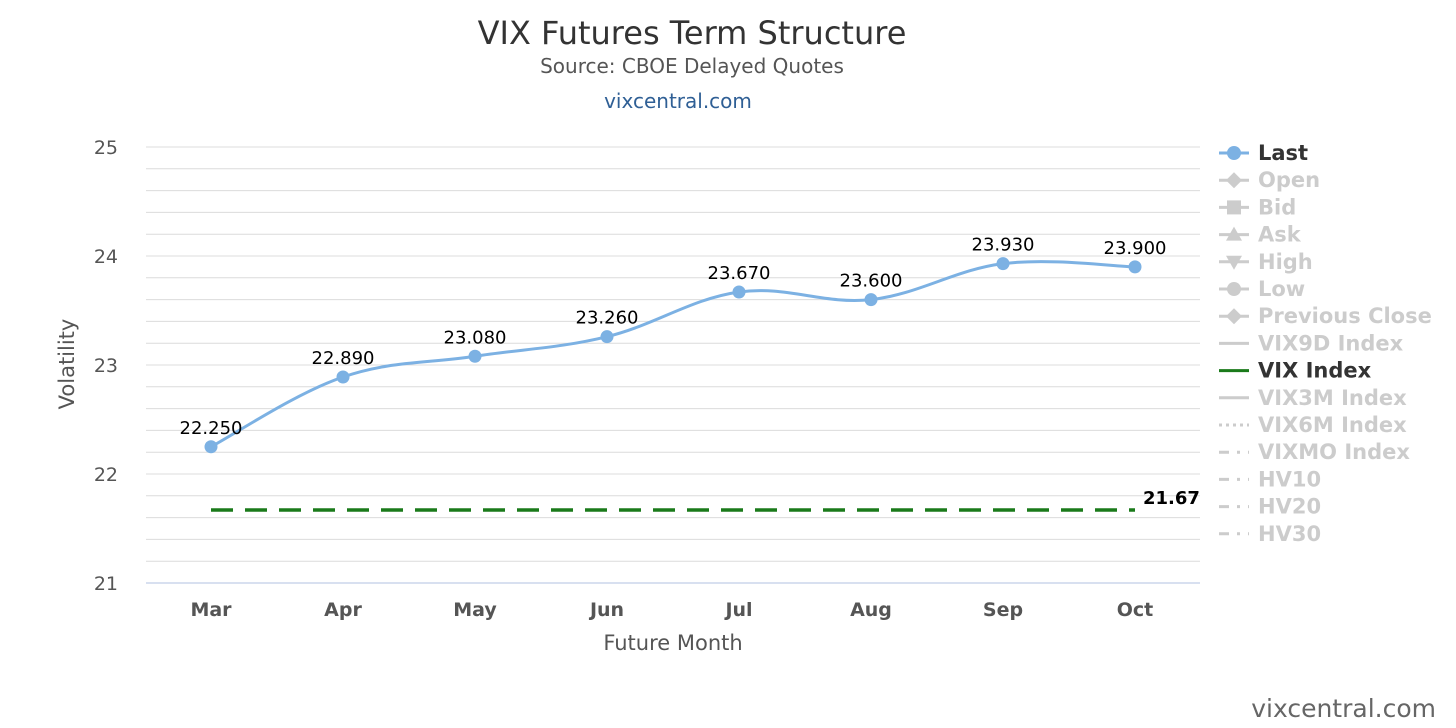 The width and height of the screenshot is (1456, 728). I want to click on legend-item: Low, so click(1262, 289).